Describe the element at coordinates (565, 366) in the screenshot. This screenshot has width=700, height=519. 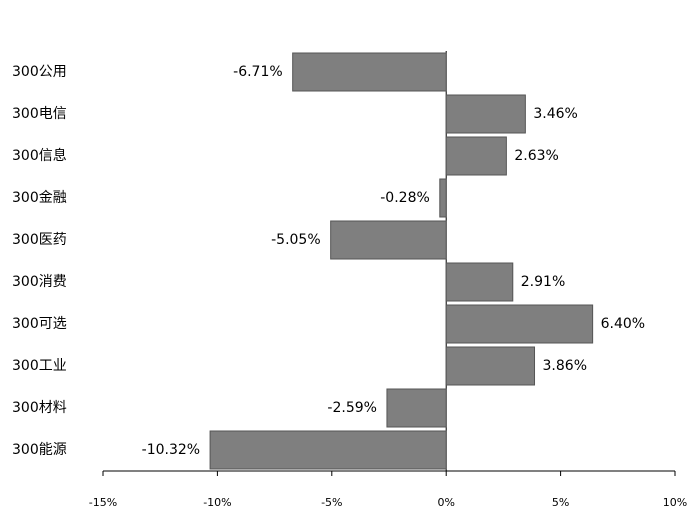
I see `value-label: 3.86%` at that location.